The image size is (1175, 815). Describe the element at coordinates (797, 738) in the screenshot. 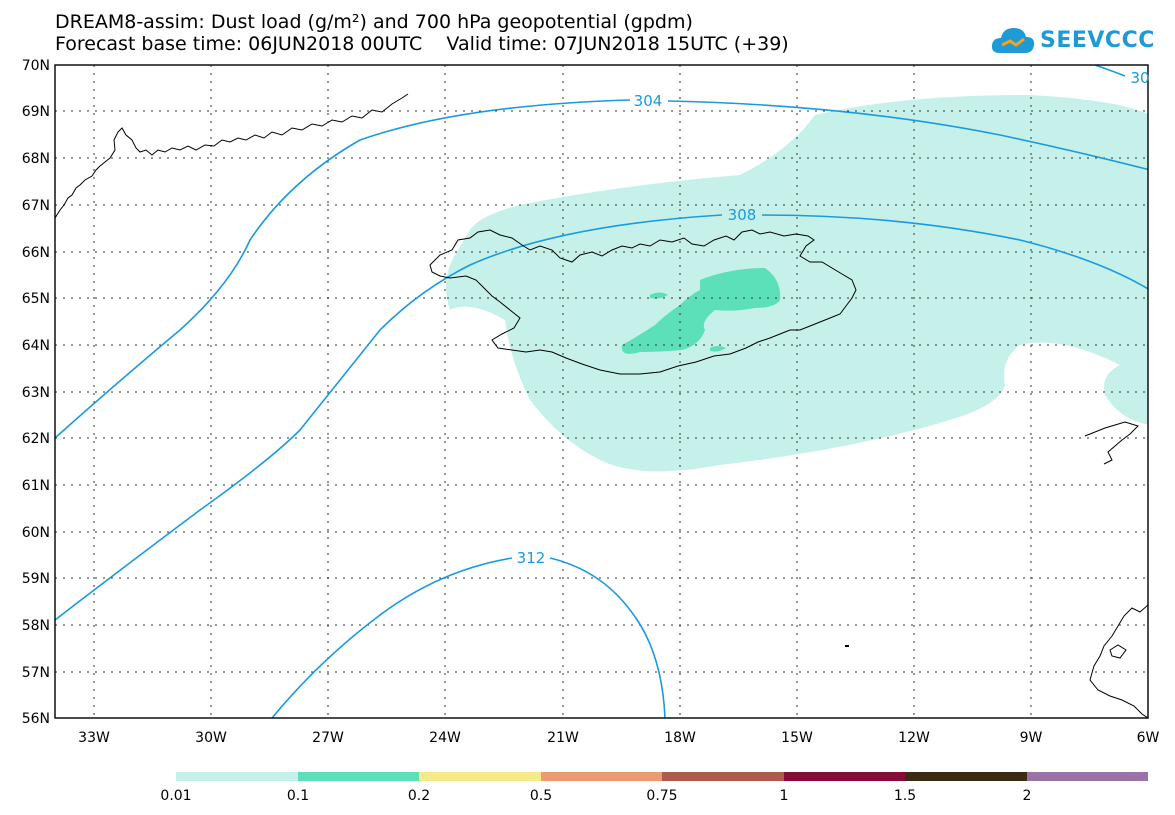

I see `lon-label: 15W` at that location.